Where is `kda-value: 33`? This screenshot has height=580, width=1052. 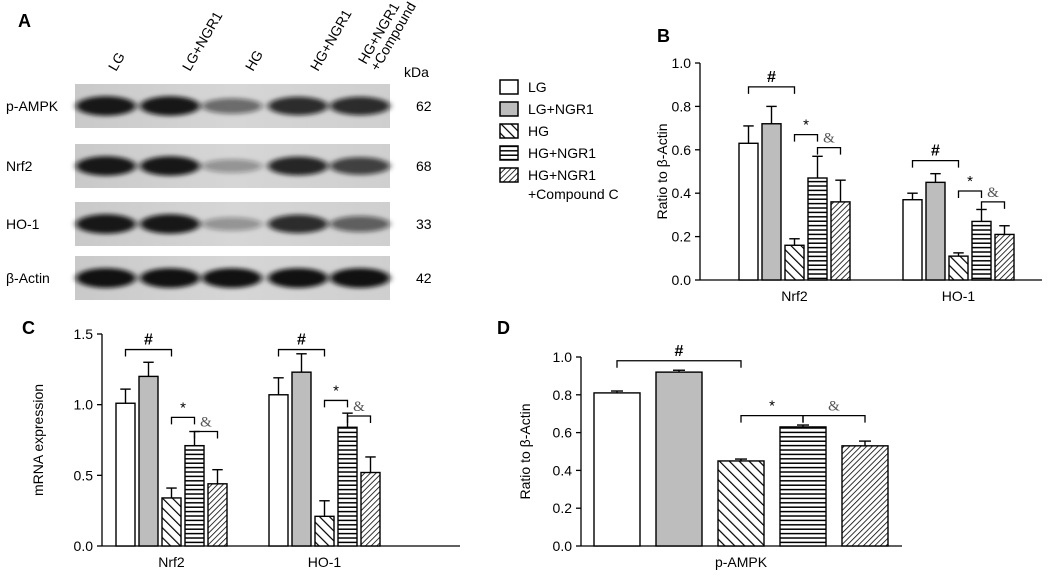
kda-value: 33 is located at coordinates (424, 224).